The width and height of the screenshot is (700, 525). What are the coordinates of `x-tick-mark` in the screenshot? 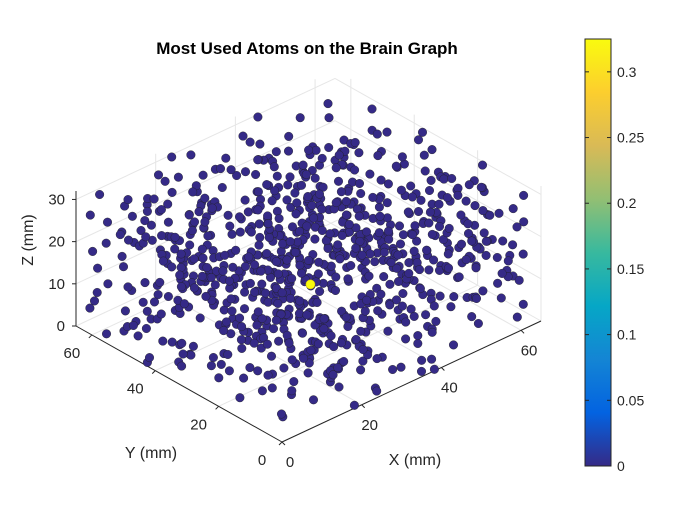 It's located at (363, 406).